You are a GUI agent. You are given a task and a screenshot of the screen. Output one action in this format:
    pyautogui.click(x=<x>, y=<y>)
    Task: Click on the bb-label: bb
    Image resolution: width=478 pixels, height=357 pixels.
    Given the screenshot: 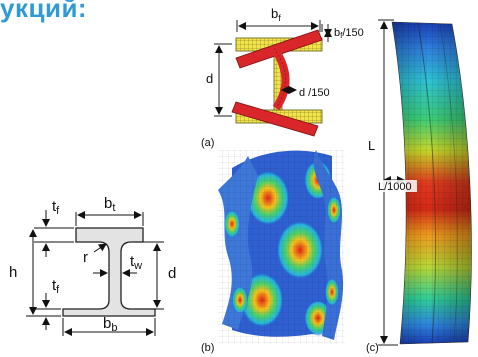 What is the action you would take?
    pyautogui.click(x=110, y=324)
    